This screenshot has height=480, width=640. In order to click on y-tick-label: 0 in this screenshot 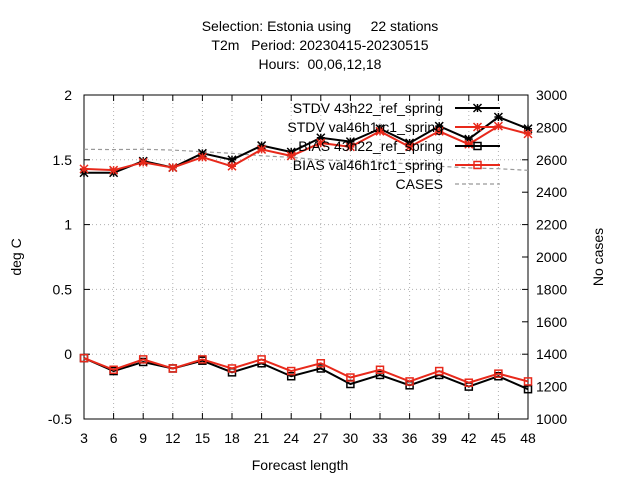, I will do `click(68, 354)`.